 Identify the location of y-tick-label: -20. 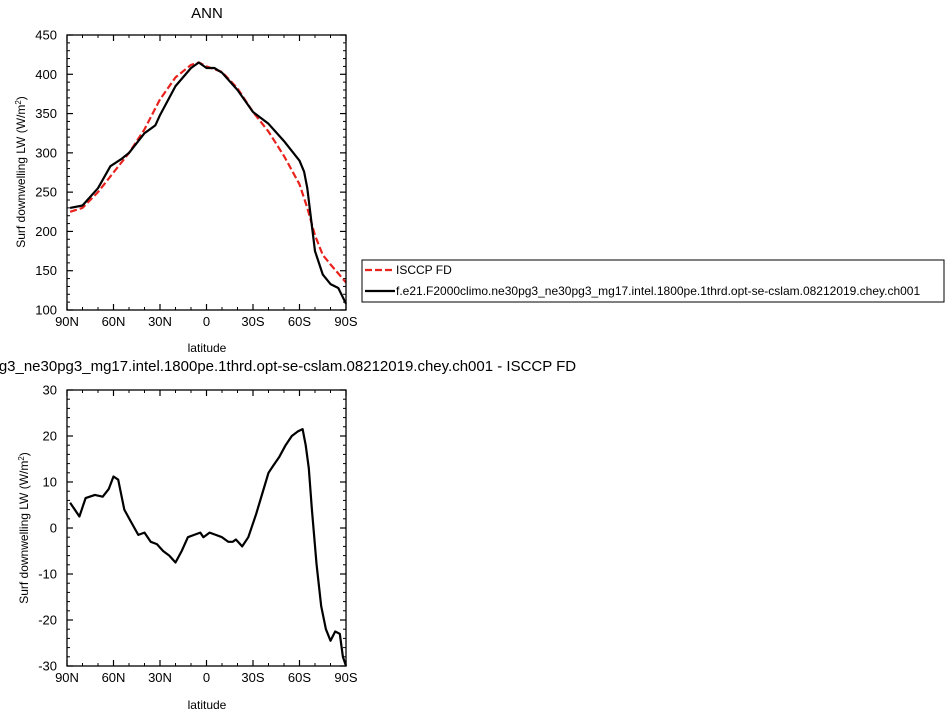
(47, 620).